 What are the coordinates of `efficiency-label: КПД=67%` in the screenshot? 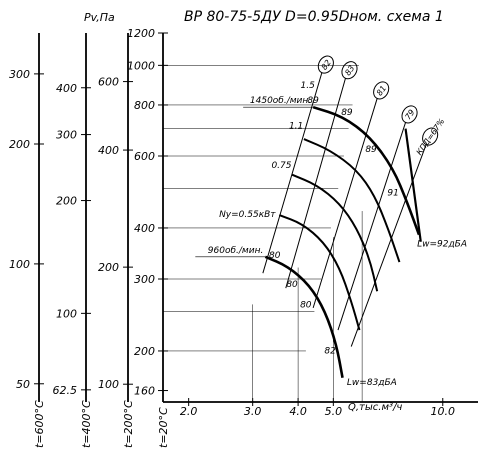 It's located at (431, 137).